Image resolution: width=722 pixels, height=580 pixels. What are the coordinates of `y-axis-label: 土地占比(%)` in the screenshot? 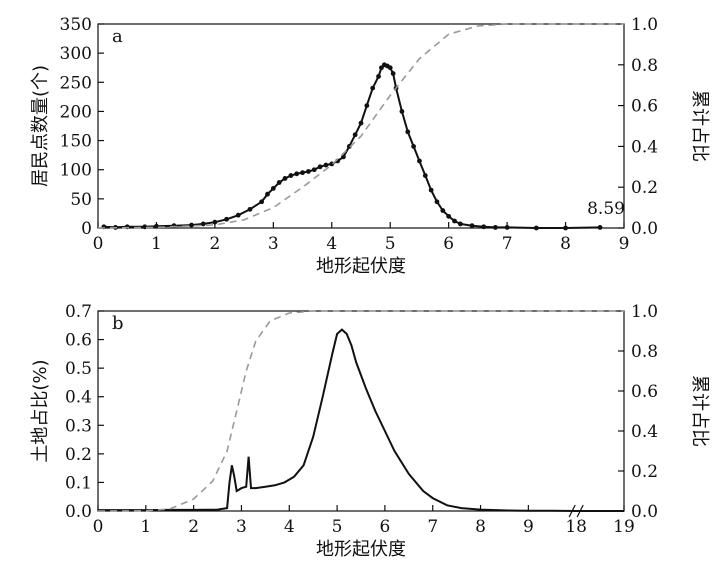 It's located at (40, 410).